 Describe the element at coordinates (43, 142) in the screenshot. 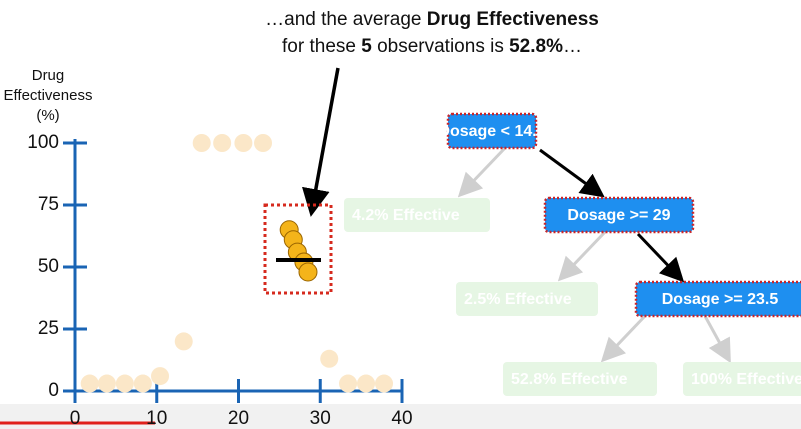

I see `y-tick-label: 100` at that location.